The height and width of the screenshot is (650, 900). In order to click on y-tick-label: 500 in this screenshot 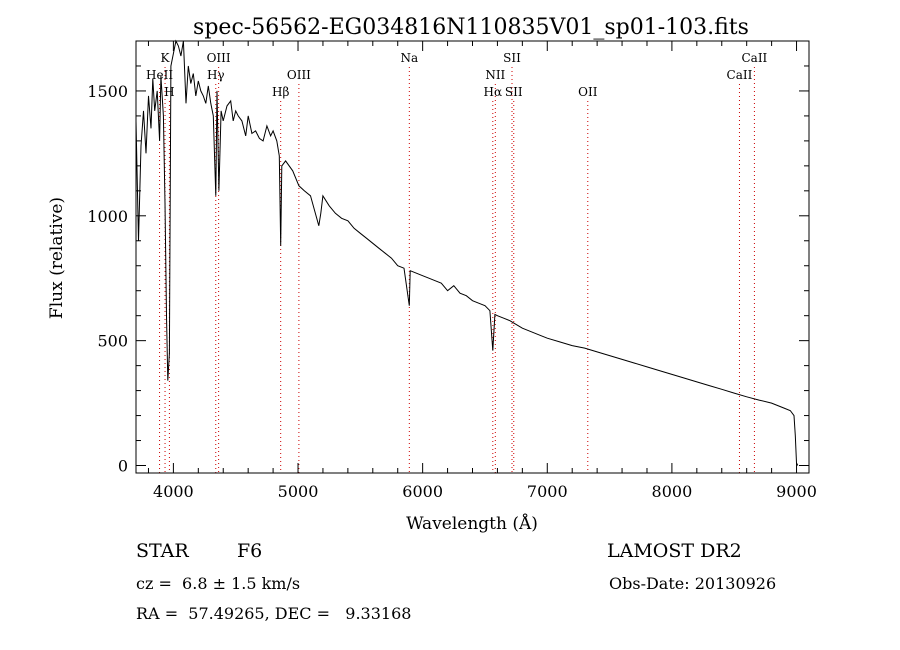, I will do `click(112, 341)`.